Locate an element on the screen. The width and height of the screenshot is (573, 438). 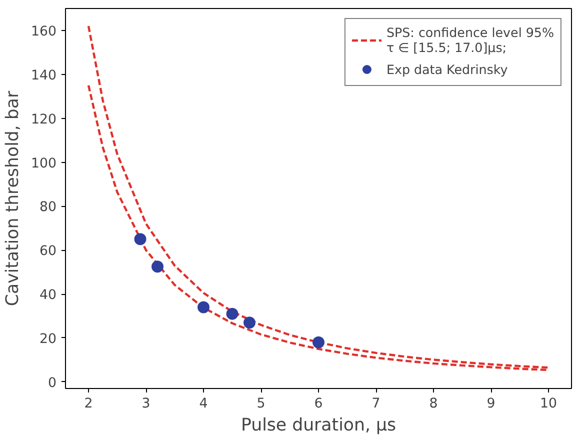
y-tick-label: 140 is located at coordinates (44, 76).